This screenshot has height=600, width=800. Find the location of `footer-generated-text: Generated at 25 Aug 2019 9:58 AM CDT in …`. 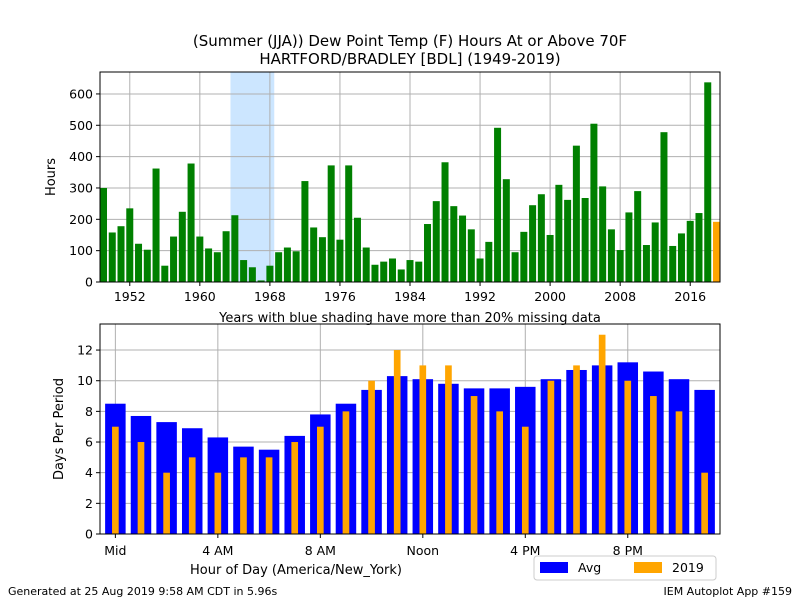

footer-generated-text: Generated at 25 Aug 2019 9:58 AM CDT in … is located at coordinates (142, 591).